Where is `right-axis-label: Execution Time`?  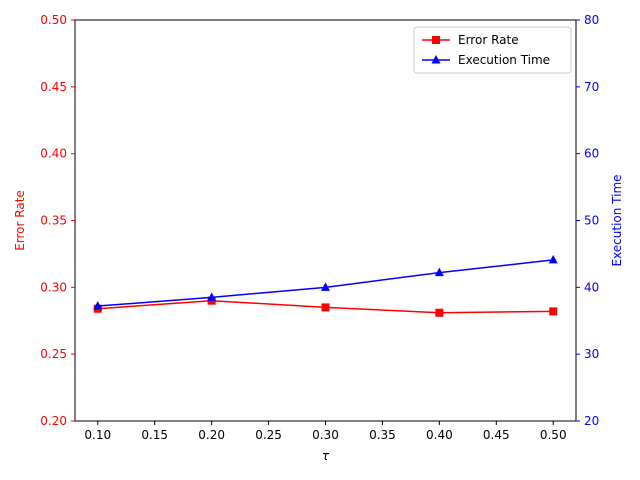
right-axis-label: Execution Time is located at coordinates (617, 220).